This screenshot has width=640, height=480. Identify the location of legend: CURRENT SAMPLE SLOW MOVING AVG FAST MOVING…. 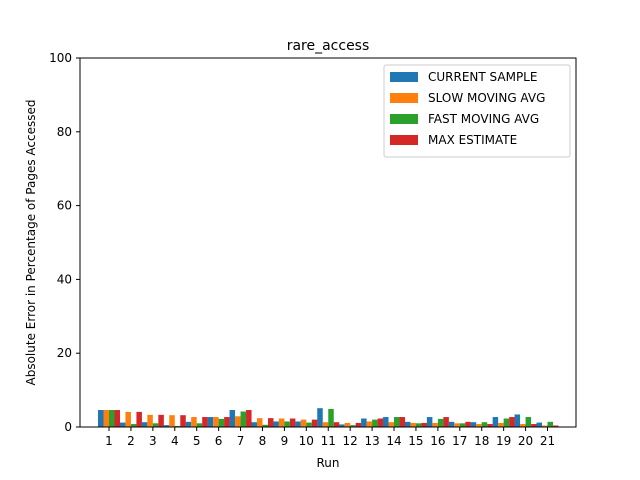
(477, 111).